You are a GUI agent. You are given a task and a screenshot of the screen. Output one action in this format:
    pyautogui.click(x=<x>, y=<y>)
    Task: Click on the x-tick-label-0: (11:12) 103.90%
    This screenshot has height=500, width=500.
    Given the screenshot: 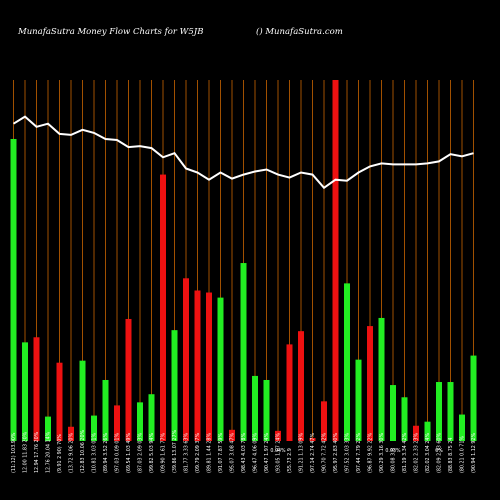 What is the action you would take?
    pyautogui.click(x=14, y=452)
    